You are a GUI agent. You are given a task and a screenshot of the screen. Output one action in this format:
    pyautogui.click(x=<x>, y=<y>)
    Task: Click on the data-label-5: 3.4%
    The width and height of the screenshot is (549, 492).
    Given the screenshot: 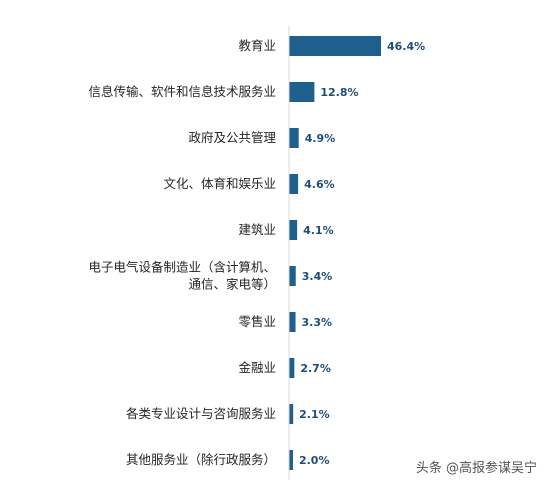 What is the action you would take?
    pyautogui.click(x=317, y=276)
    